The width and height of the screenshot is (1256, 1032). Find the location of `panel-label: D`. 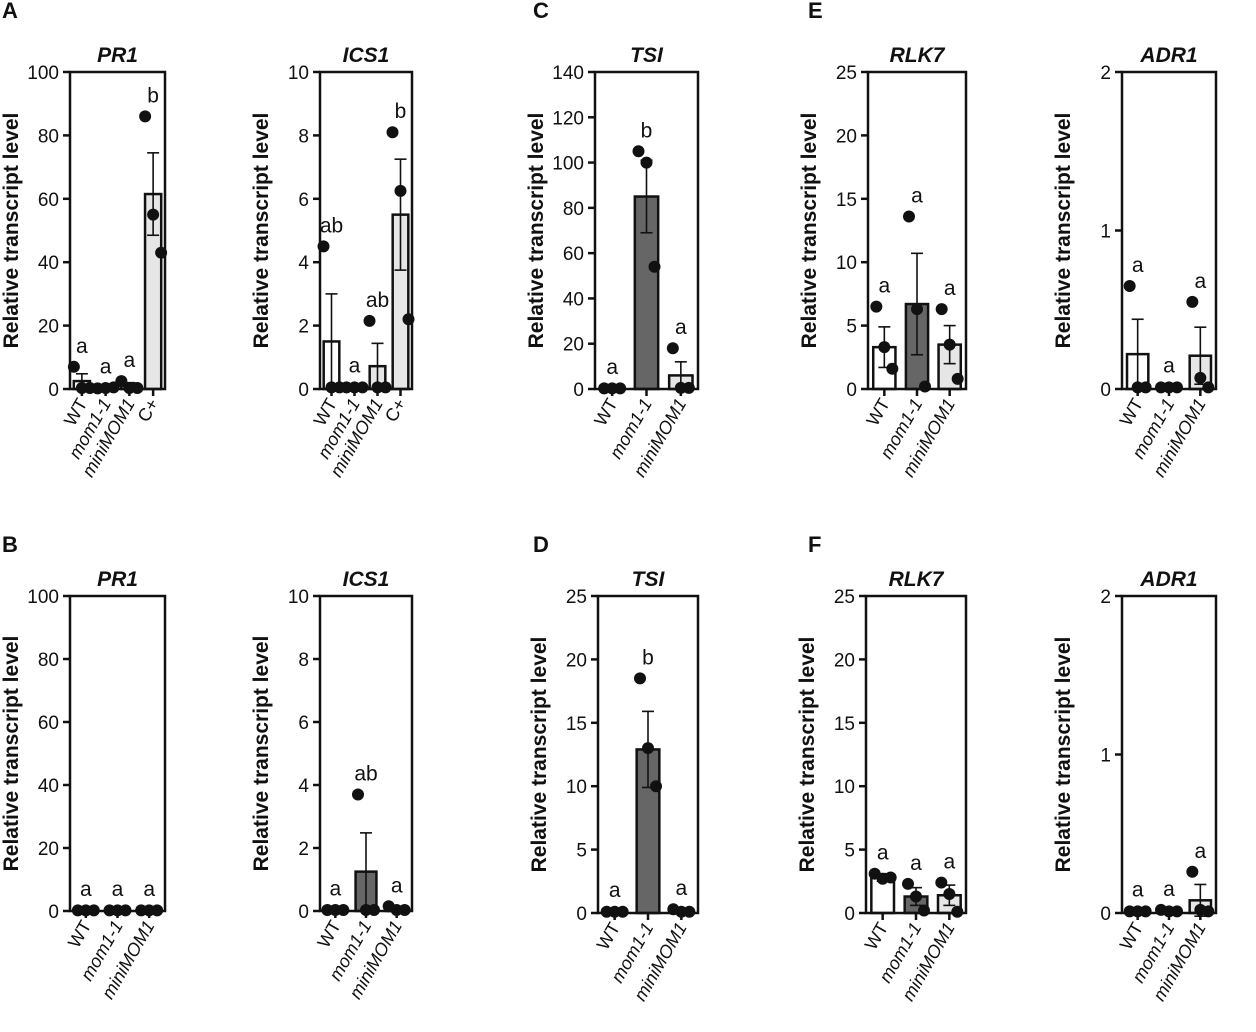

panel-label: D is located at coordinates (541, 544).